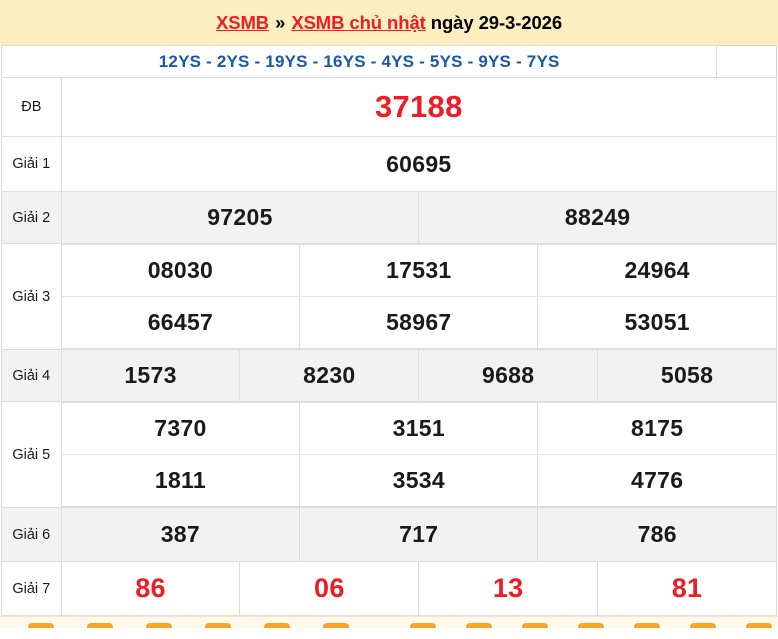 Image resolution: width=778 pixels, height=639 pixels. I want to click on row-label-giai-6: Giải 6, so click(31, 534).